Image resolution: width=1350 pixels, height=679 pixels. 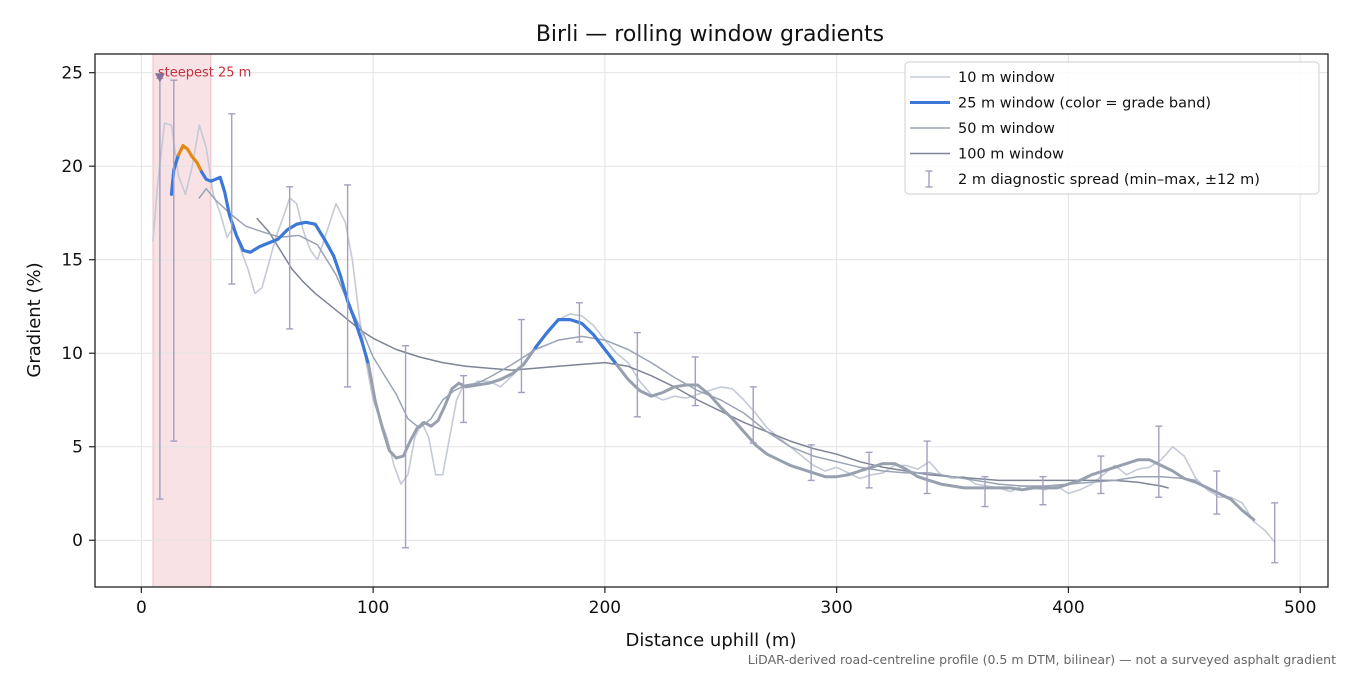 What do you see at coordinates (1084, 104) in the screenshot?
I see `legend-label-w25: 25 m window (color = grade band)` at bounding box center [1084, 104].